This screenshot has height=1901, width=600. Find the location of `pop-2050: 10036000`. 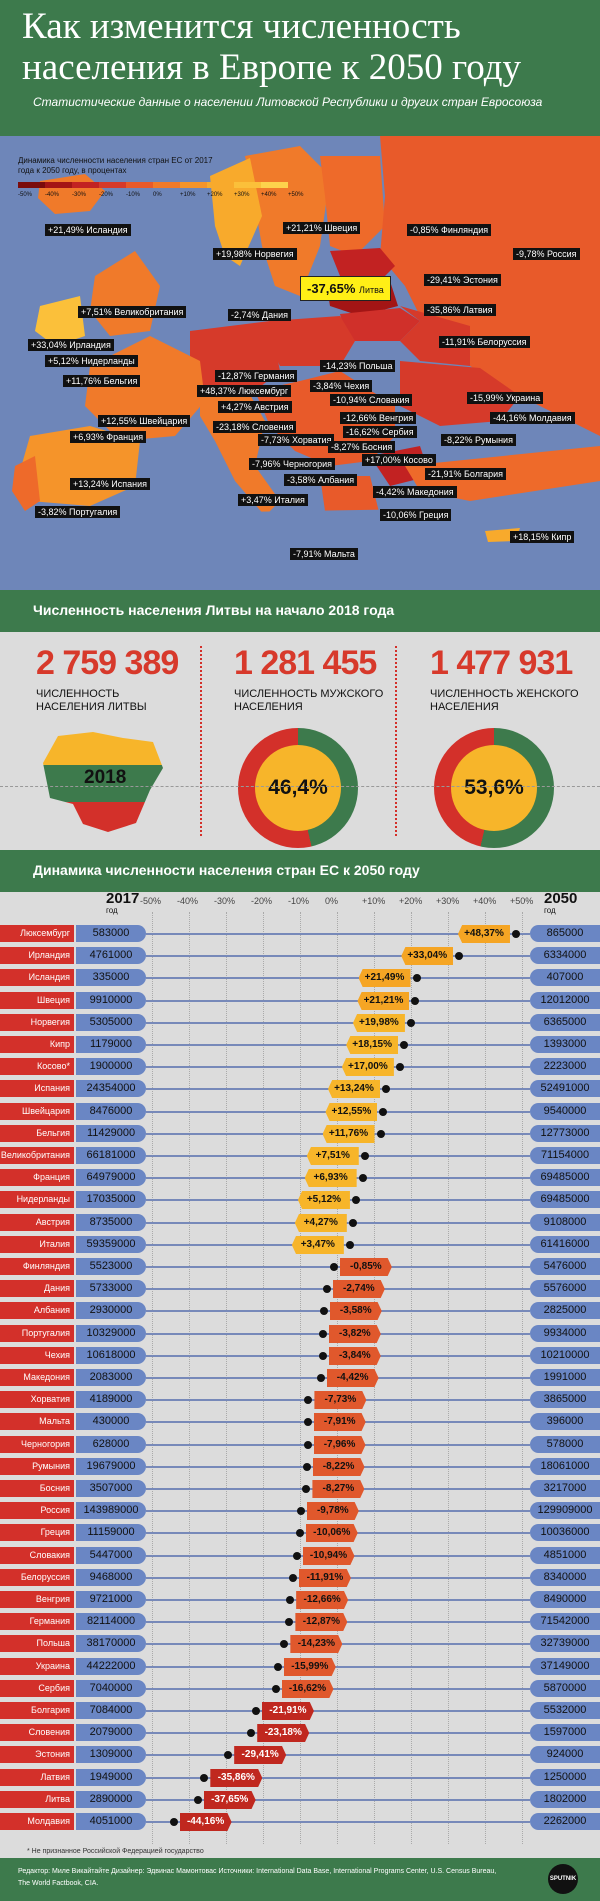

pop-2050: 10036000 is located at coordinates (565, 1532).